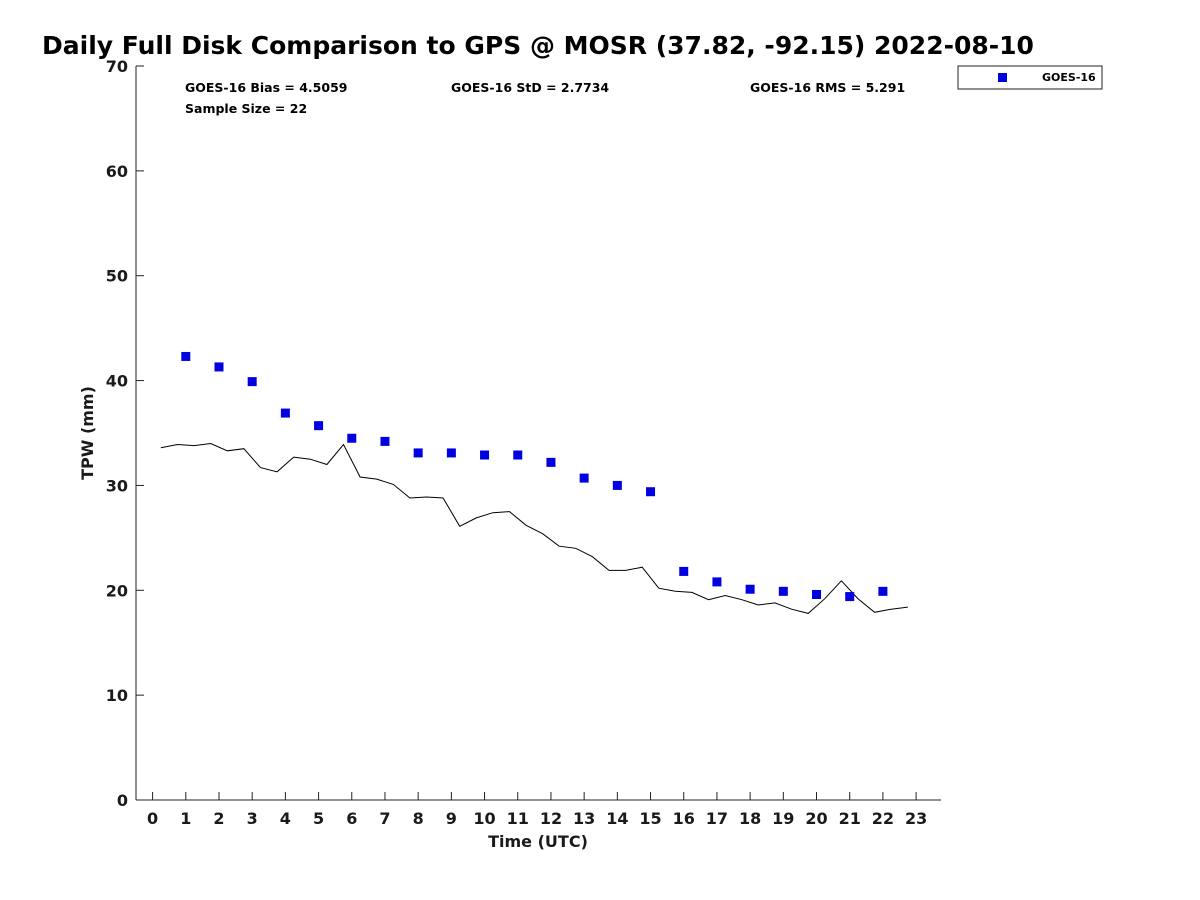  What do you see at coordinates (266, 87) in the screenshot?
I see `stat-bias: GOES-16 Bias = 4.5059` at bounding box center [266, 87].